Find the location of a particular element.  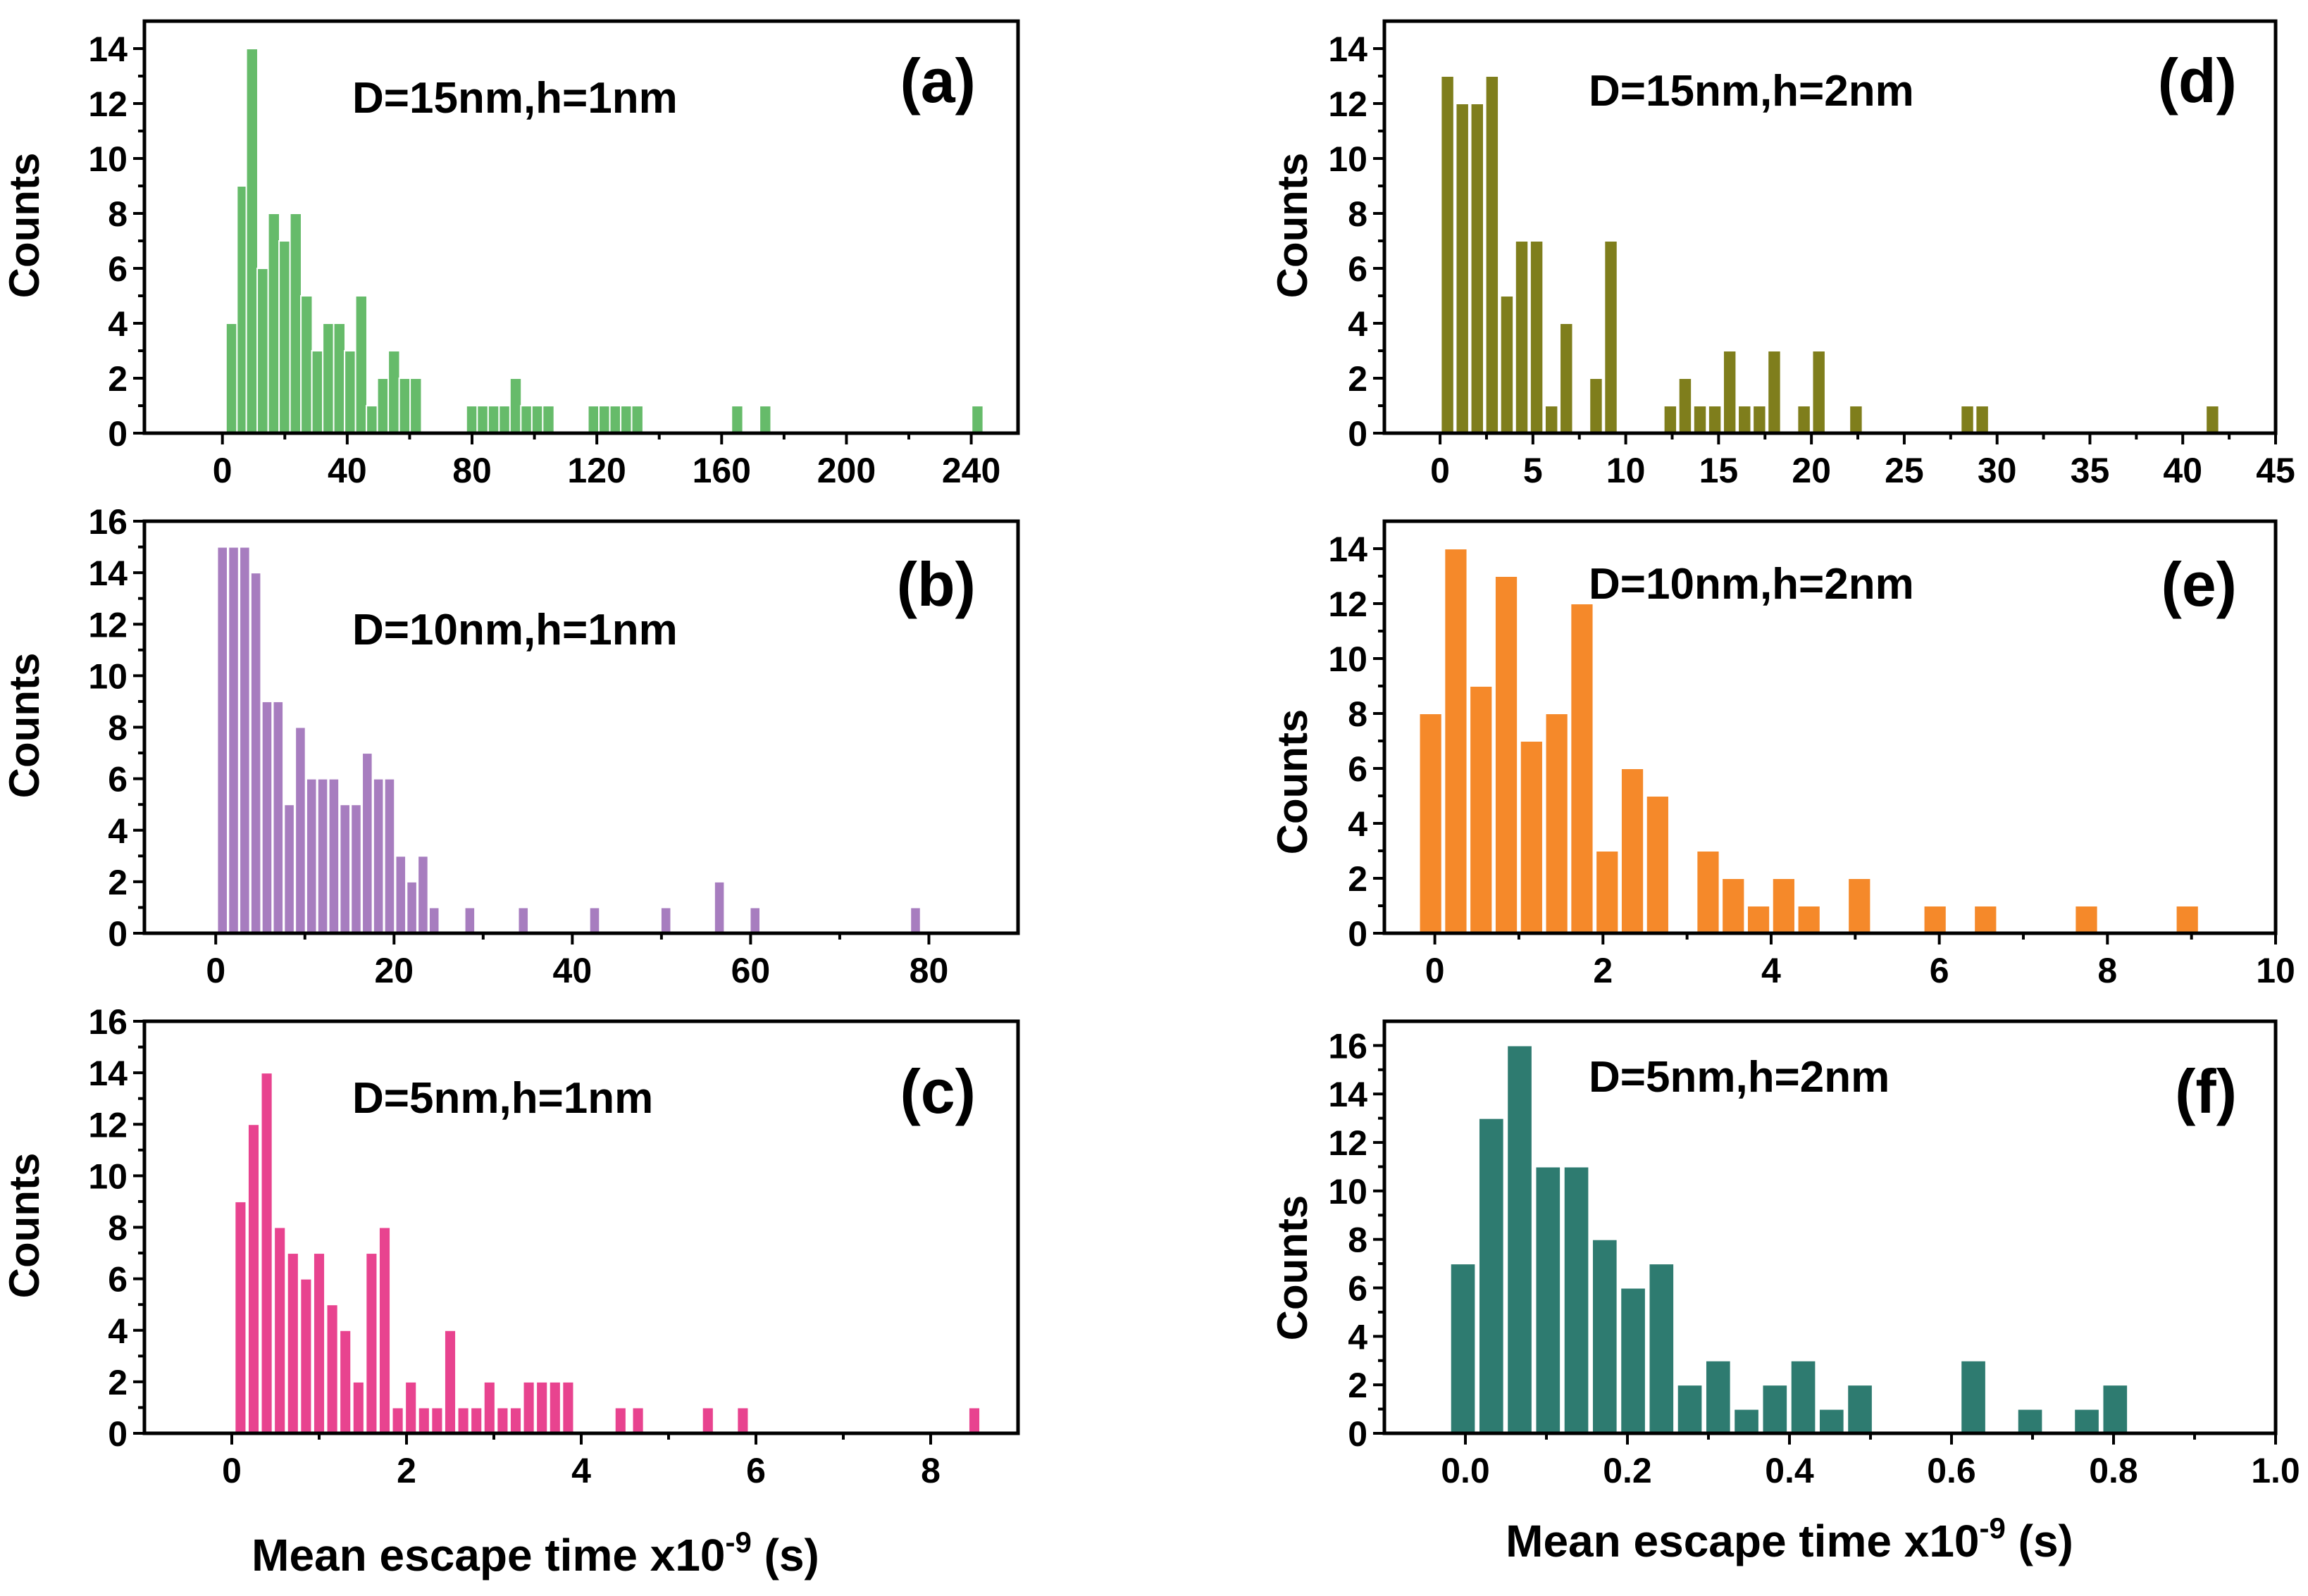

x-tick-label: 20 is located at coordinates (1811, 470).